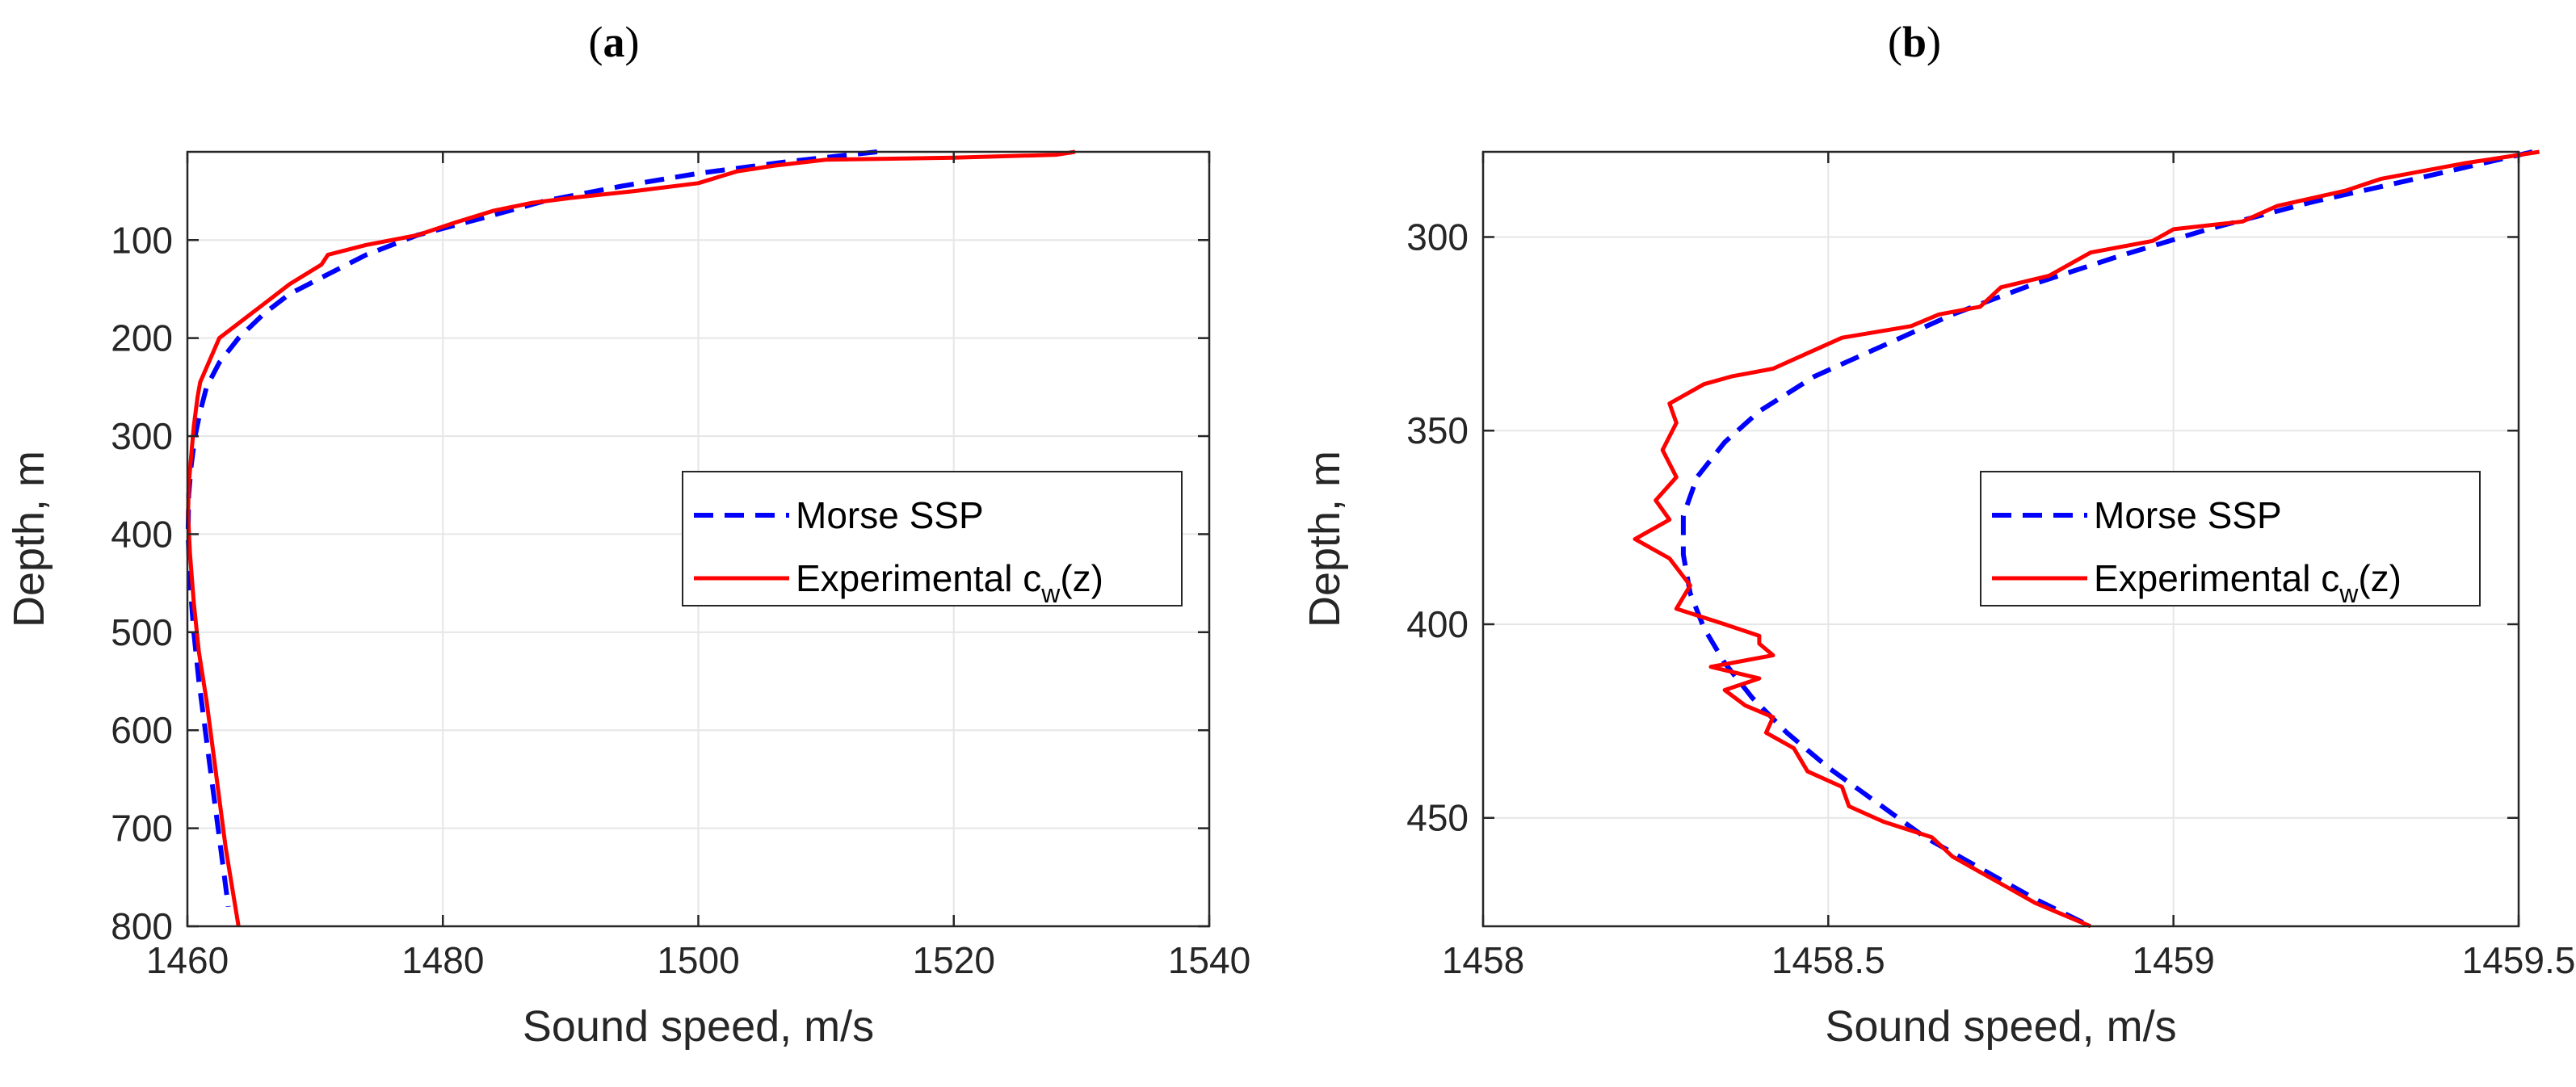 The width and height of the screenshot is (2576, 1087). Describe the element at coordinates (1437, 430) in the screenshot. I see `y-tick-label: 350` at that location.